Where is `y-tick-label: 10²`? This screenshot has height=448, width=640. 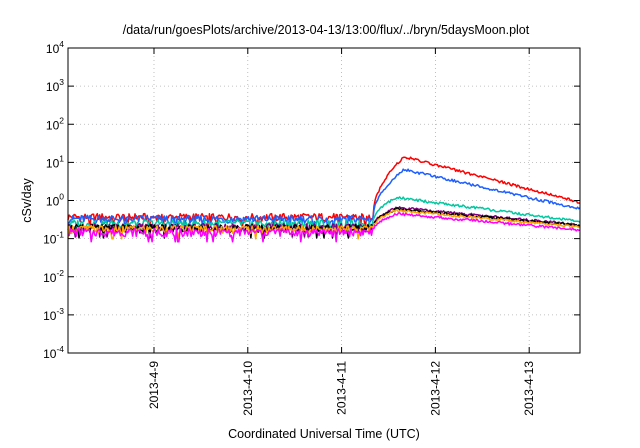
y-tick-label: 10² is located at coordinates (55, 123).